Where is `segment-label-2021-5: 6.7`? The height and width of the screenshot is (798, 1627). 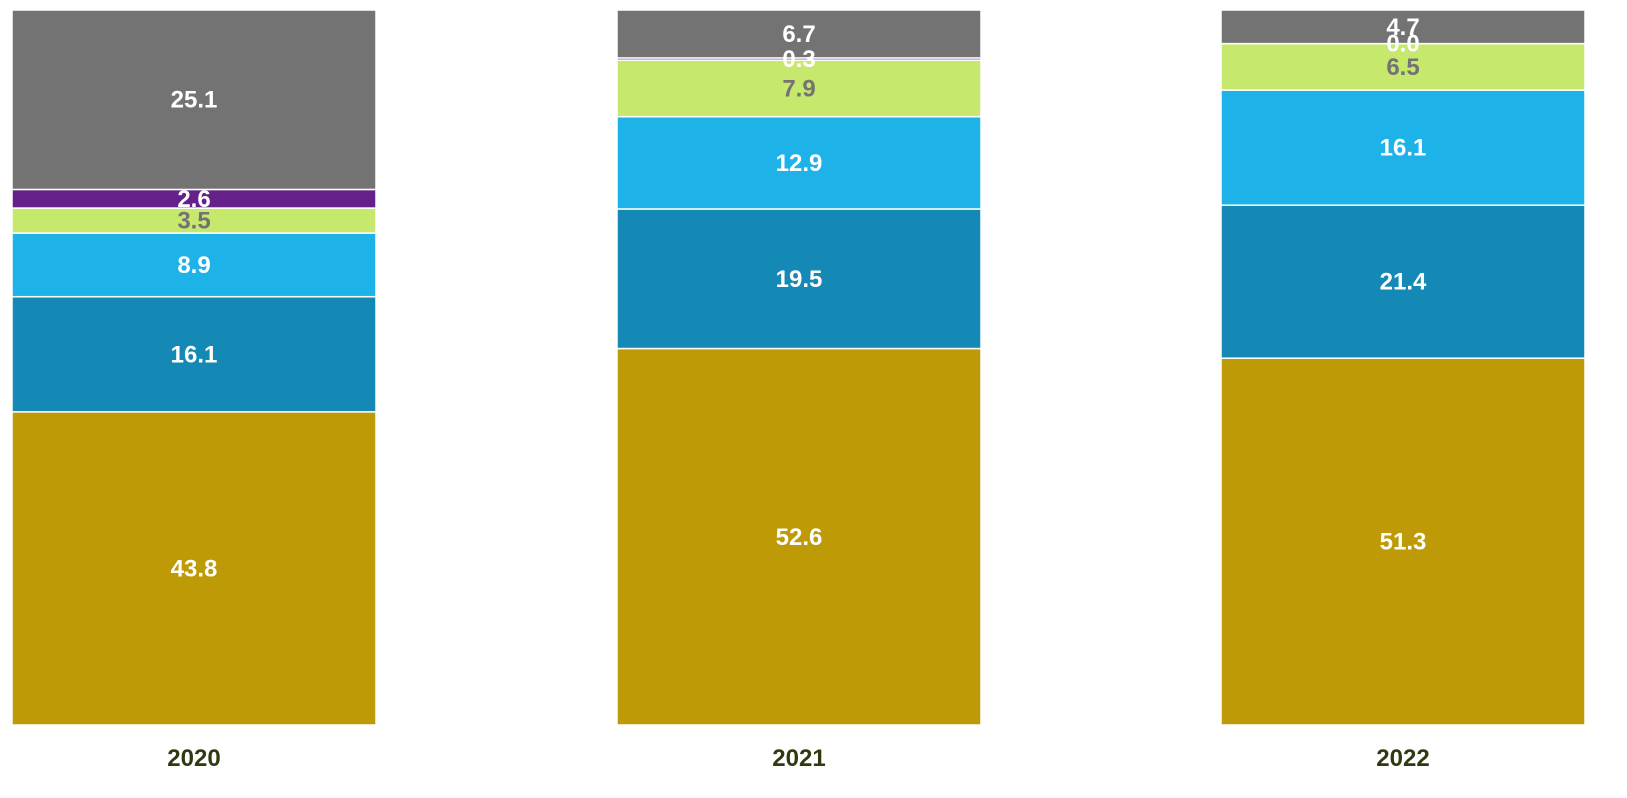
segment-label-2021-5: 6.7 is located at coordinates (798, 34).